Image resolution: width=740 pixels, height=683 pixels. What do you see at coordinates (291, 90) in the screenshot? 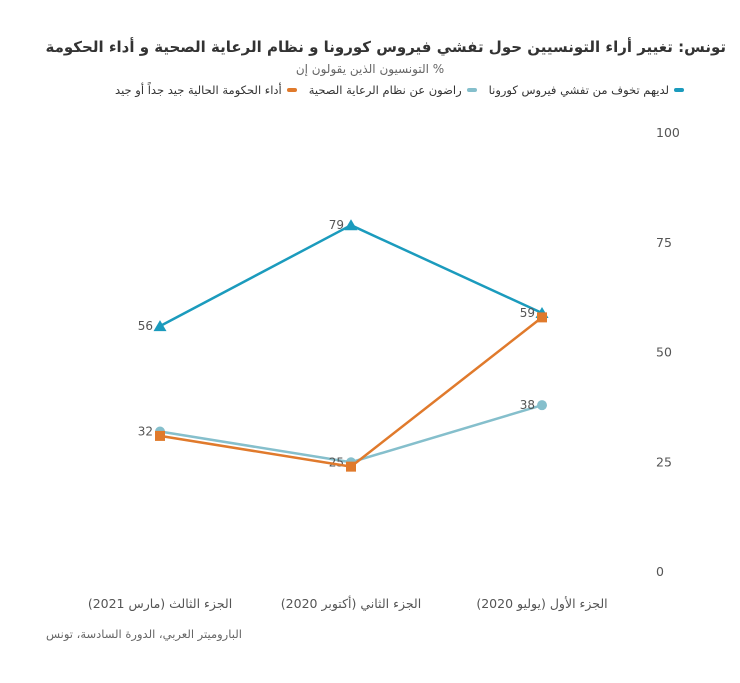
I see `legend-swatch-government-performance` at bounding box center [291, 90].